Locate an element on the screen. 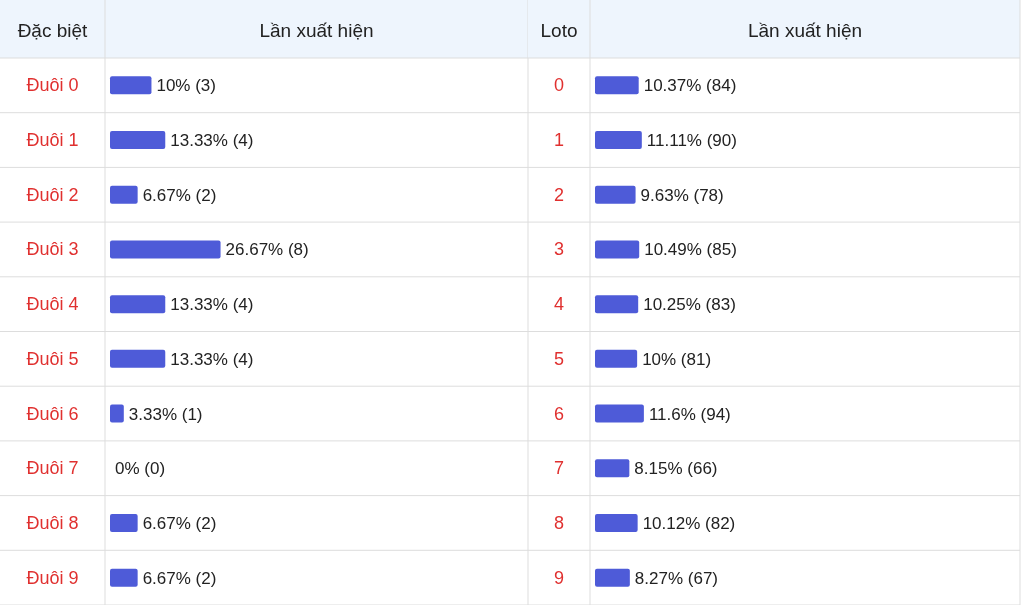 This screenshot has width=1024, height=605. y-tick-label: Đuôi 6 is located at coordinates (52, 413).